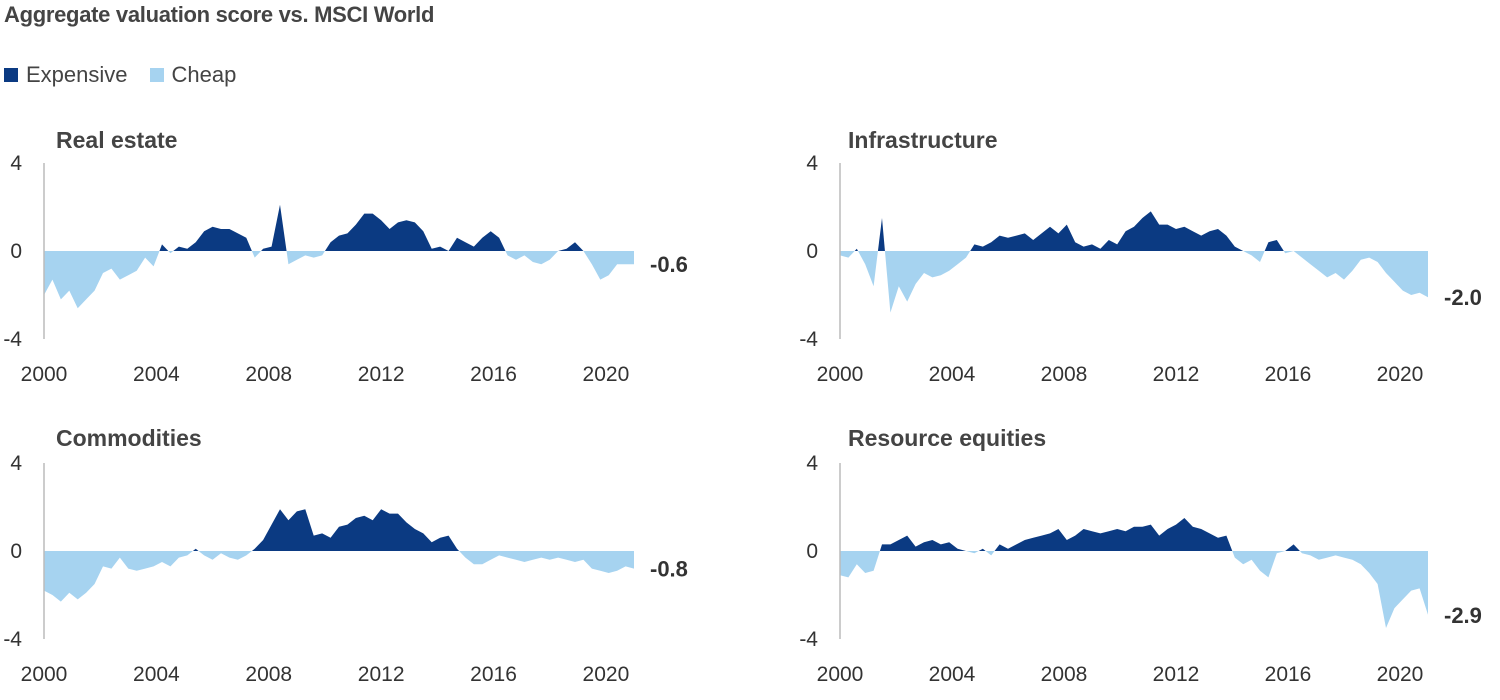  What do you see at coordinates (947, 438) in the screenshot?
I see `panel-title: Resource equities` at bounding box center [947, 438].